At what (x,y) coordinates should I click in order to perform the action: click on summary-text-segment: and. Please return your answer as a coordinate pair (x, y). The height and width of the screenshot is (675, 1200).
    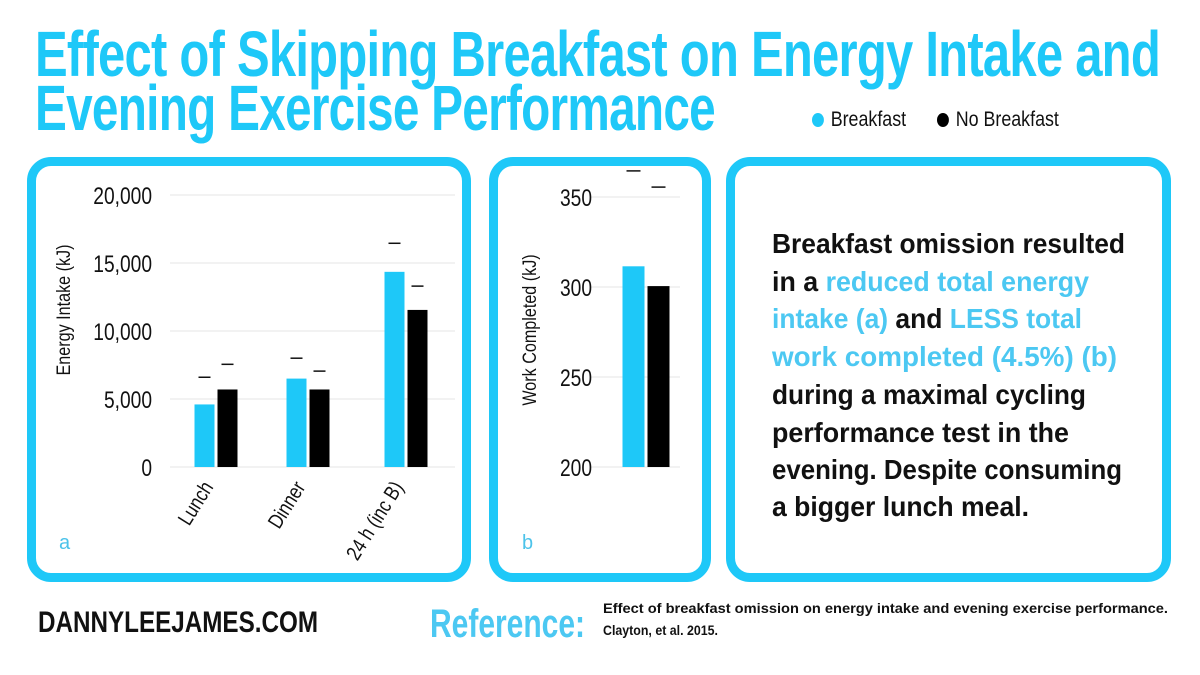
    Looking at the image, I should click on (919, 318).